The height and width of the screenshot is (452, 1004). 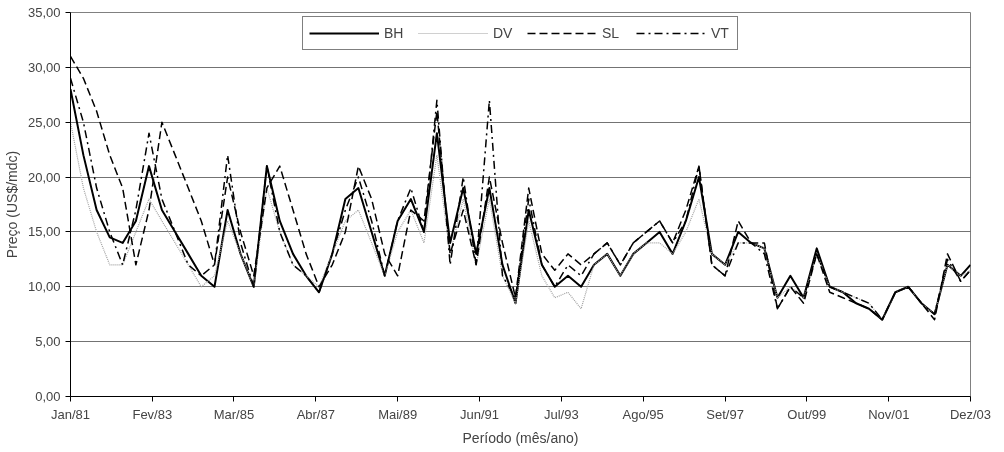 What do you see at coordinates (44, 67) in the screenshot?
I see `y-tick-label: 30,00` at bounding box center [44, 67].